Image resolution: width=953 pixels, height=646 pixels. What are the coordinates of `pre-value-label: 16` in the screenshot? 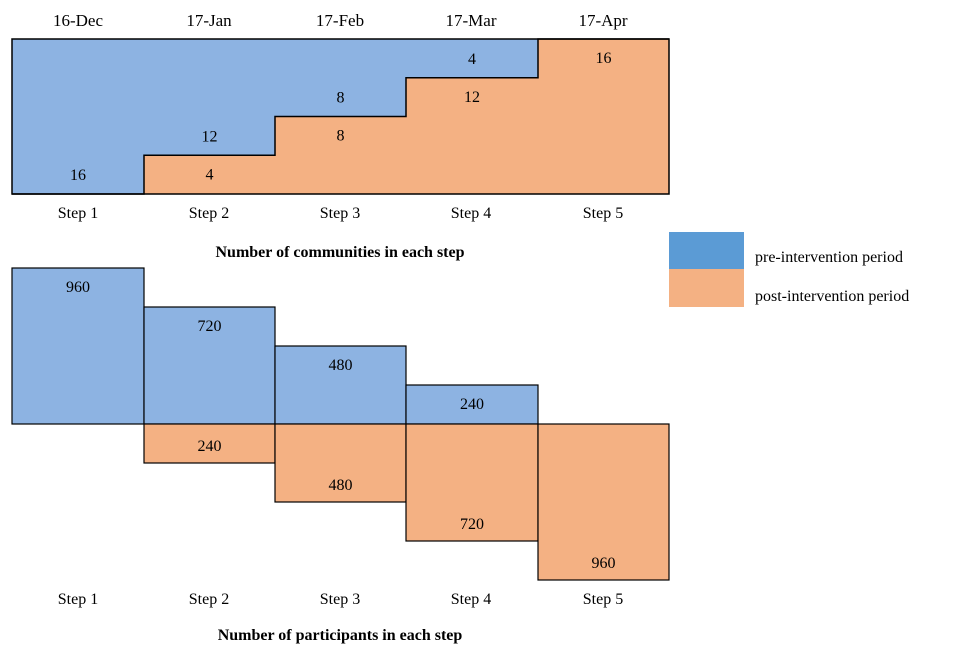 It's located at (78, 175).